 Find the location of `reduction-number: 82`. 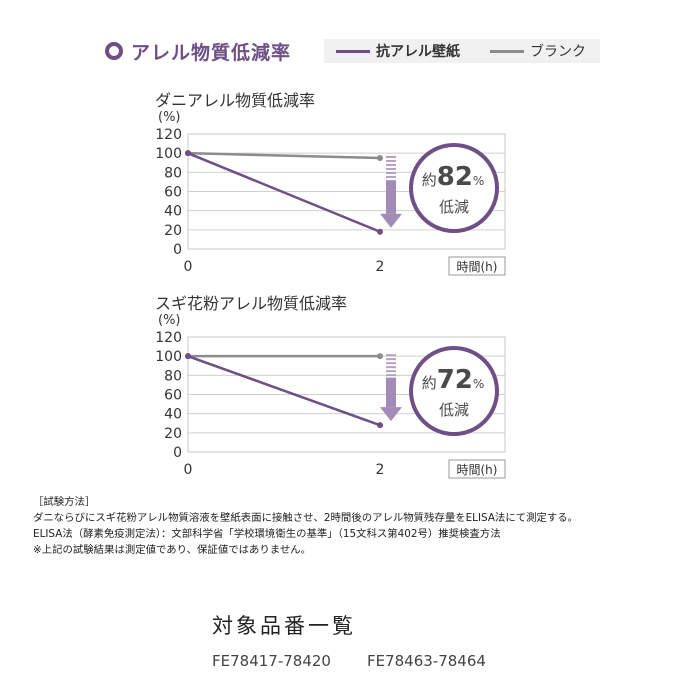

reduction-number: 82 is located at coordinates (455, 177).